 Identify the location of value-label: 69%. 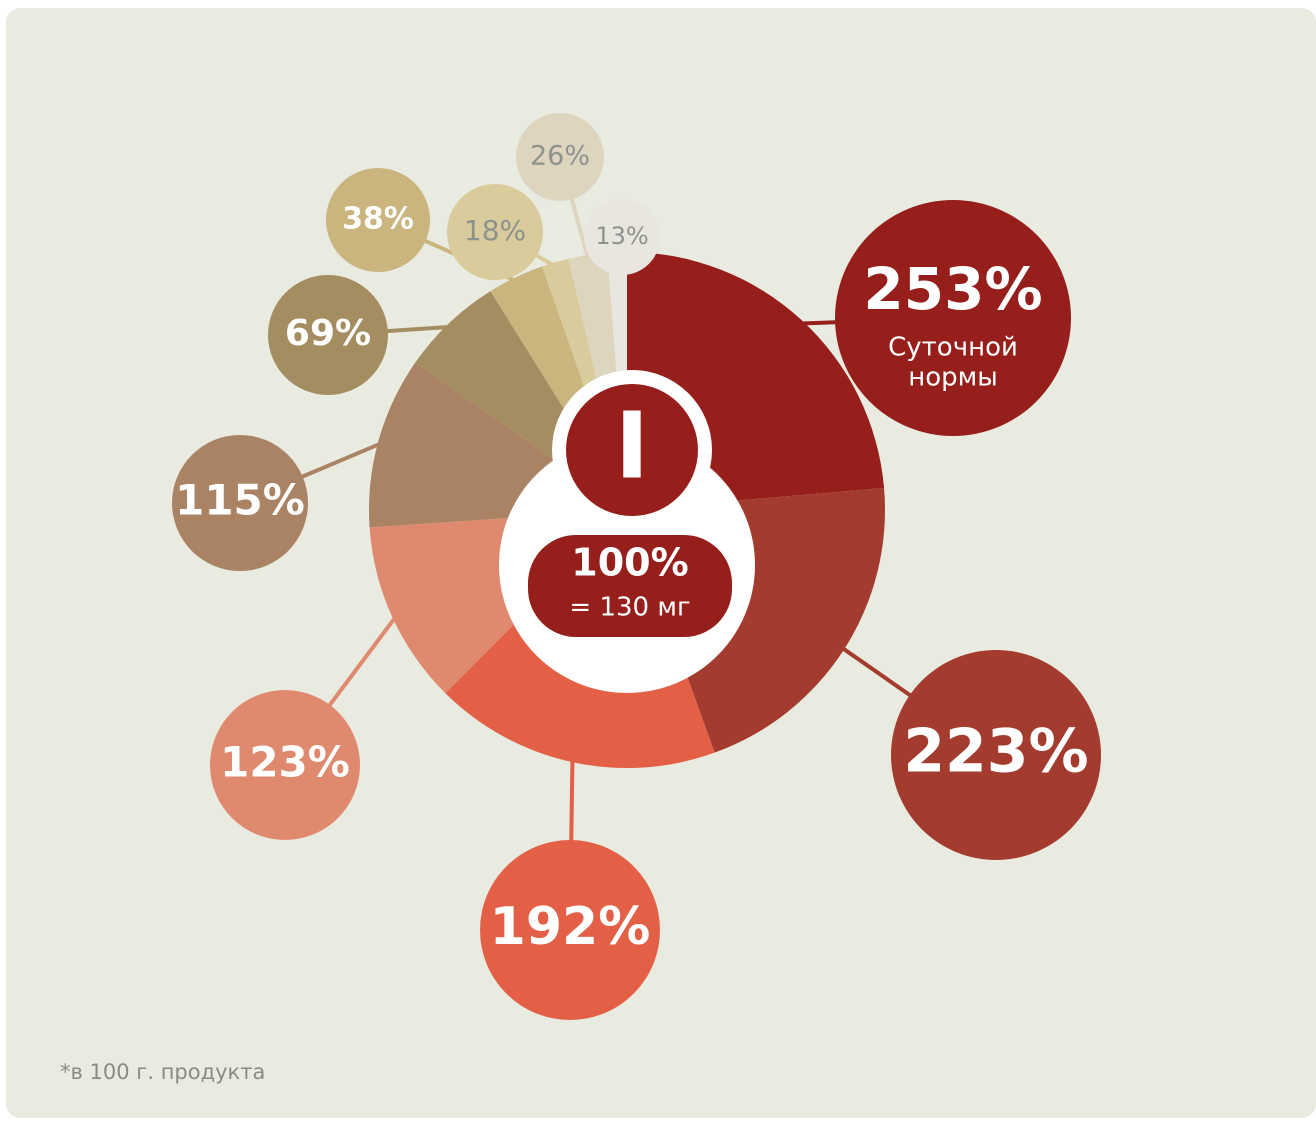
(328, 333).